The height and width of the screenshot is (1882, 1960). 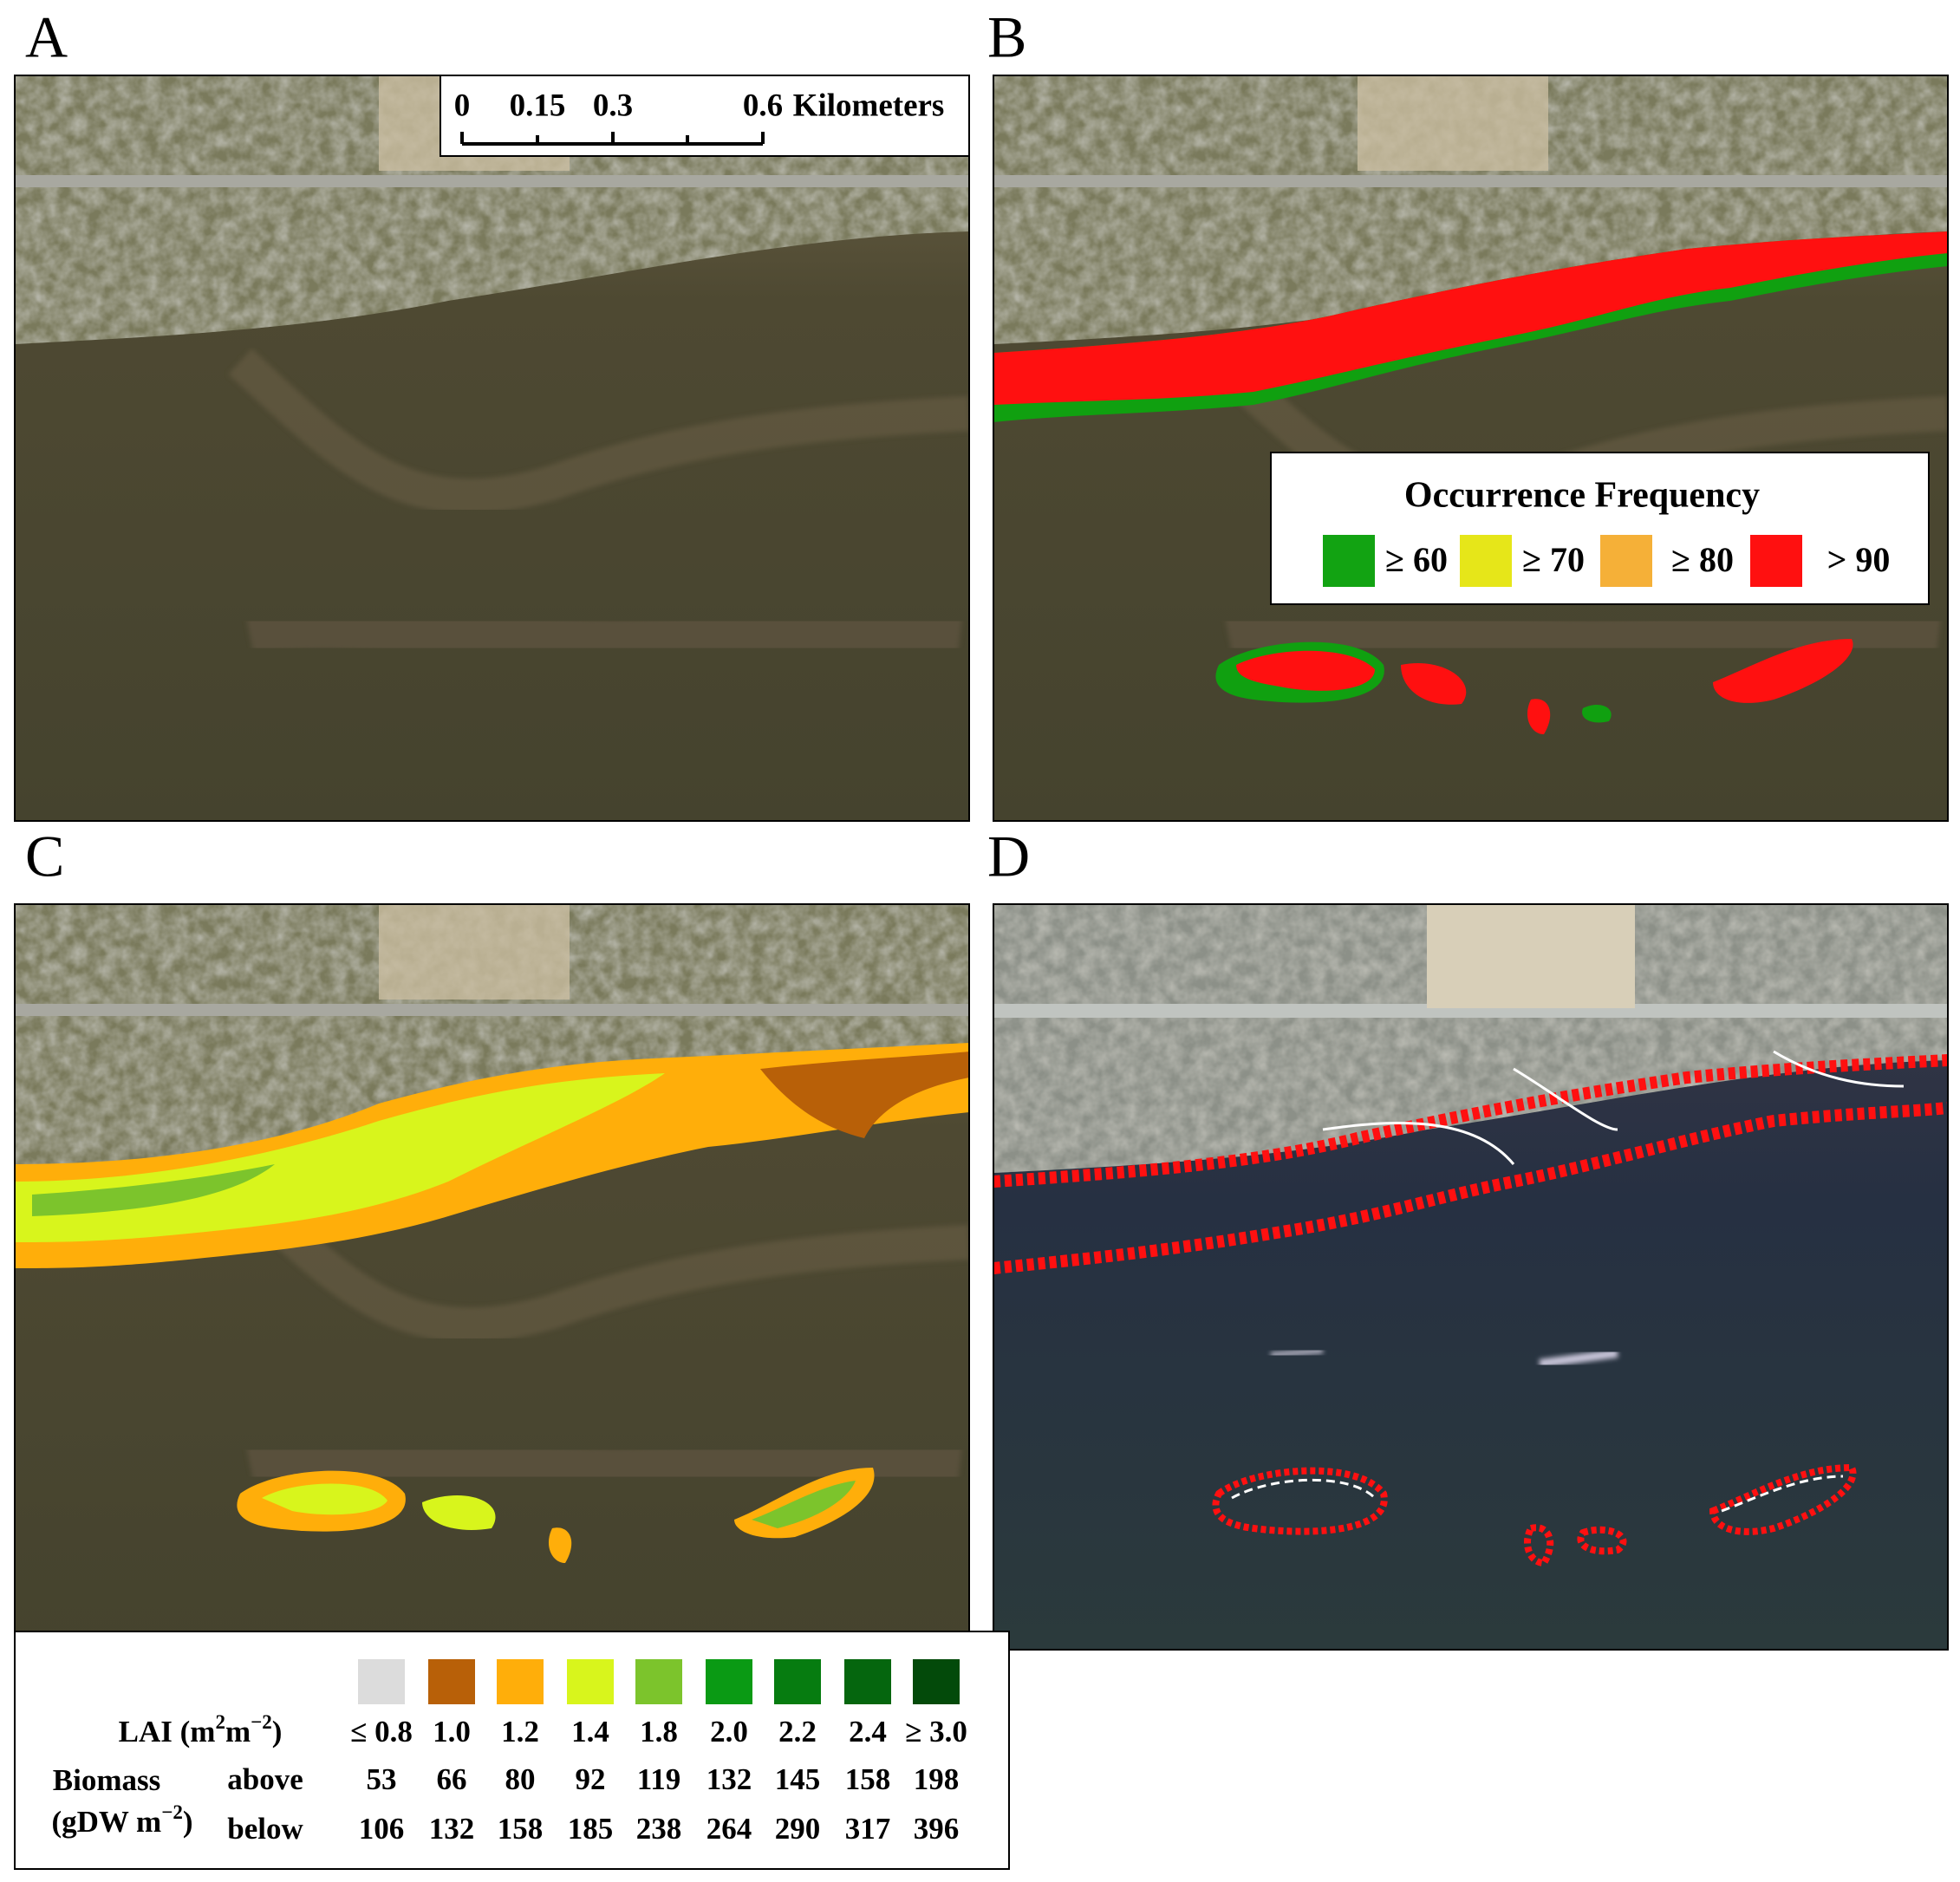 What do you see at coordinates (520, 1732) in the screenshot?
I see `lai-value: 1.2` at bounding box center [520, 1732].